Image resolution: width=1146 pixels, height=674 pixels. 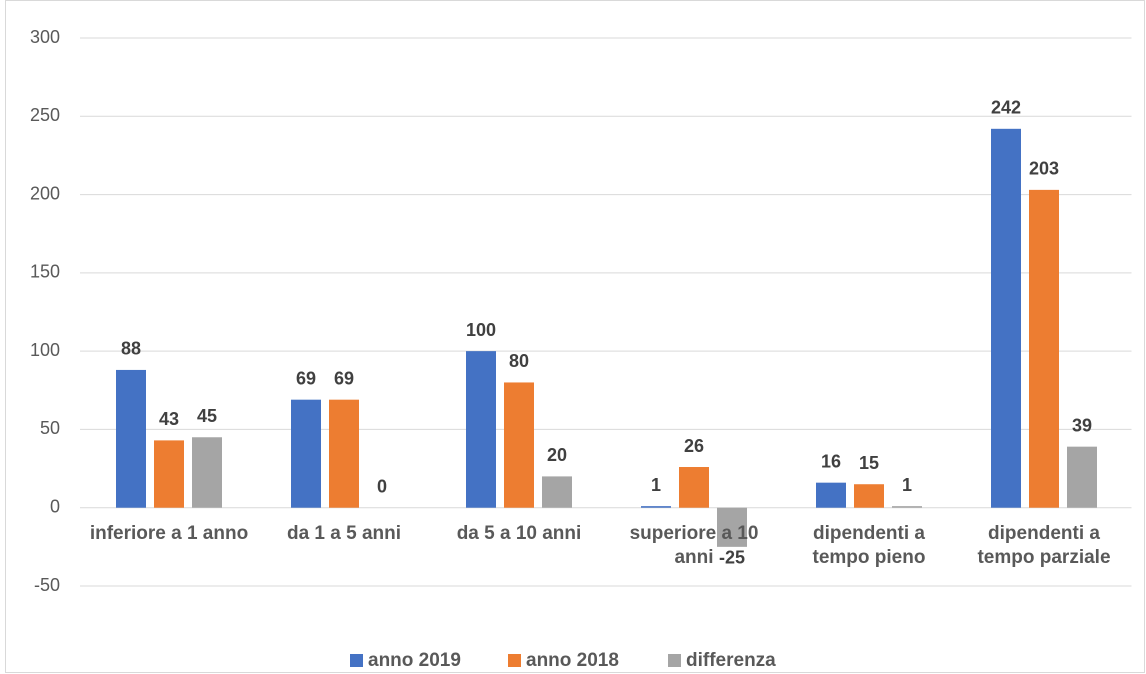 I want to click on y-tick-label: 50, so click(x=50, y=428).